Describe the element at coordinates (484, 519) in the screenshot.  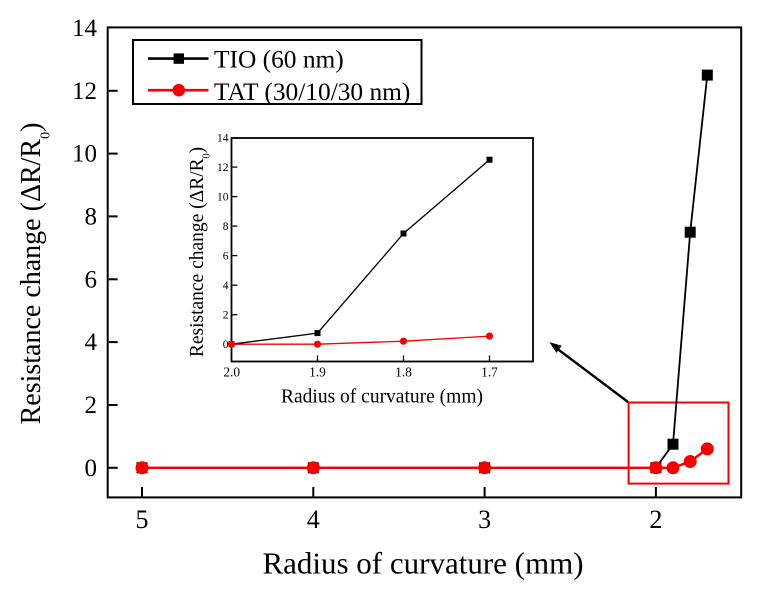
I see `svg-text: 3` at that location.